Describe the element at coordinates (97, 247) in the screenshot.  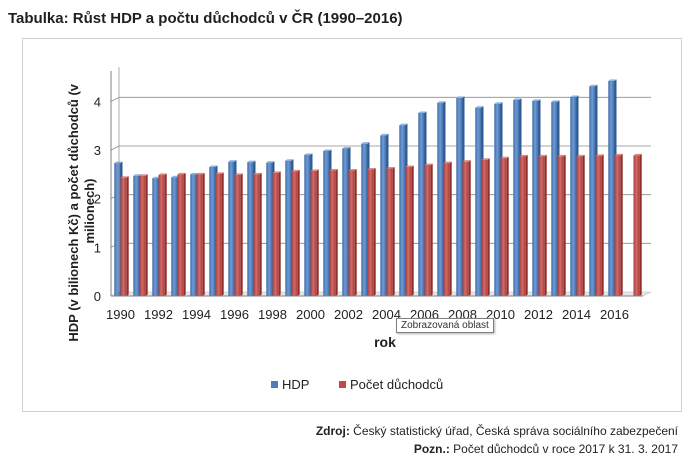
I see `y-tick-label: 1` at that location.